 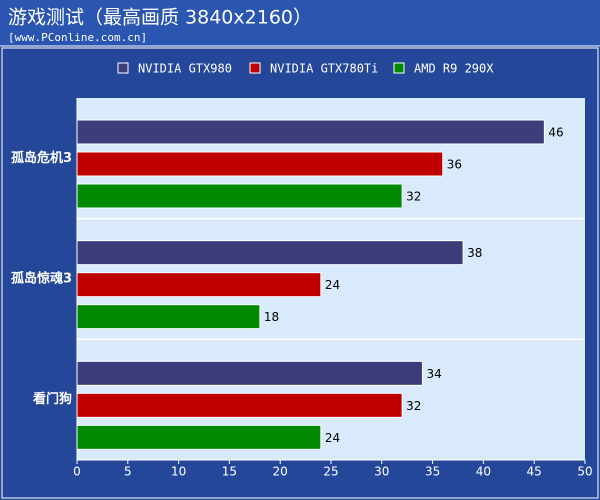 I want to click on value-label: 46, so click(x=555, y=133).